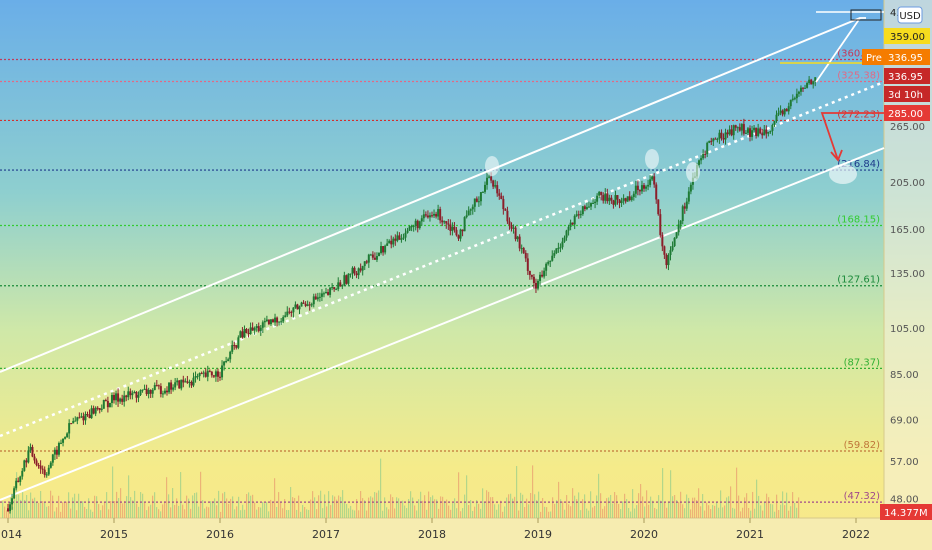  I want to click on pre-price-tag: 336.95, so click(905, 58).